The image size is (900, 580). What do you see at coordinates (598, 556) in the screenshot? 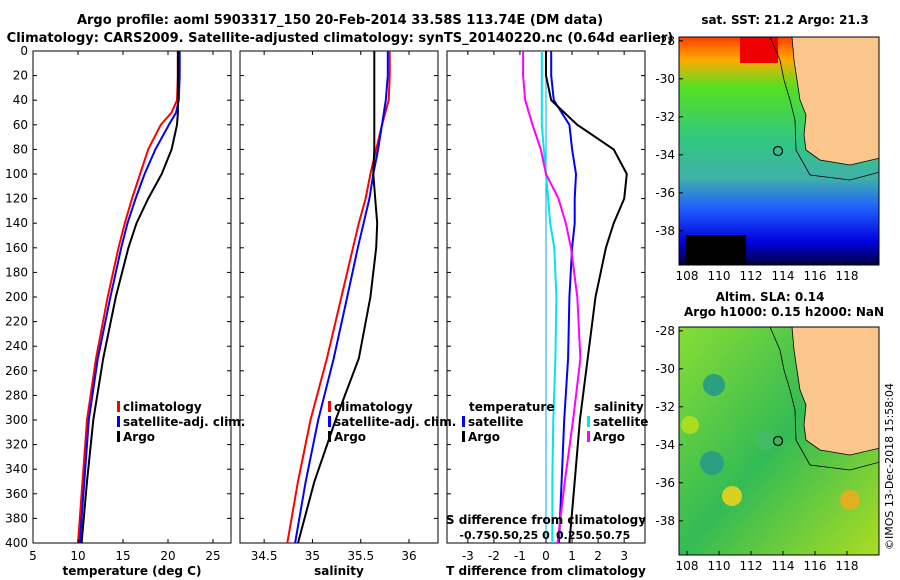
I see `x-tick-label: 2` at bounding box center [598, 556].